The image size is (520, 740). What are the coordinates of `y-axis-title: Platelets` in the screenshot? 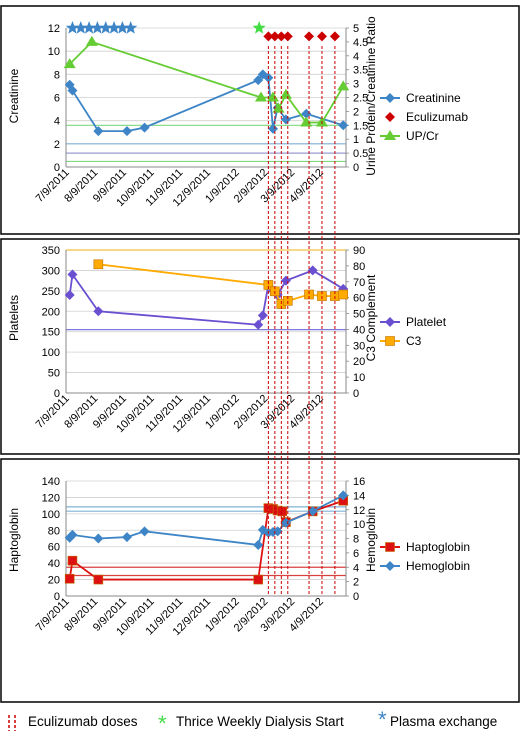 It's located at (14, 318).